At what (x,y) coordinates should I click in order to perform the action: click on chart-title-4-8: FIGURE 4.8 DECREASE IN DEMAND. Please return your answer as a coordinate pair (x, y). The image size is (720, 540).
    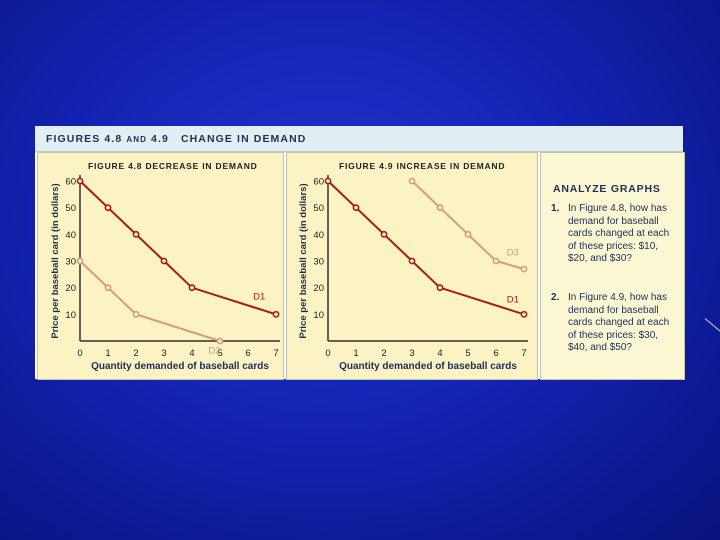
    Looking at the image, I should click on (173, 166).